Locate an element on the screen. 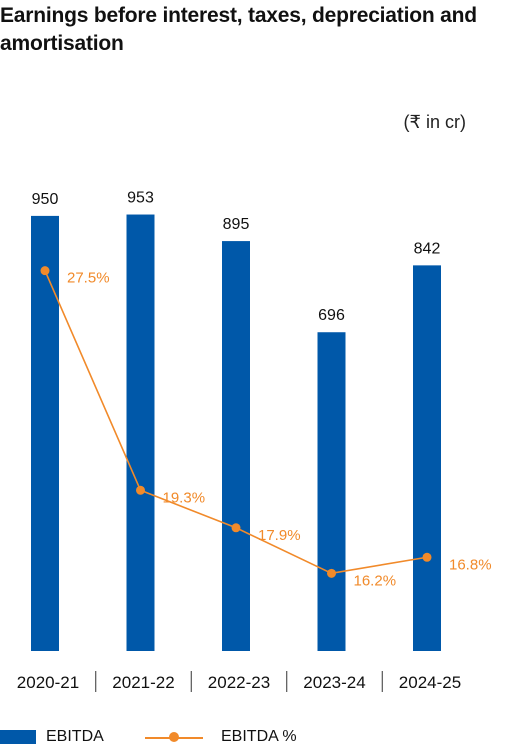 This screenshot has width=523, height=747. legend-item-ebitda: EBITDA is located at coordinates (52, 737).